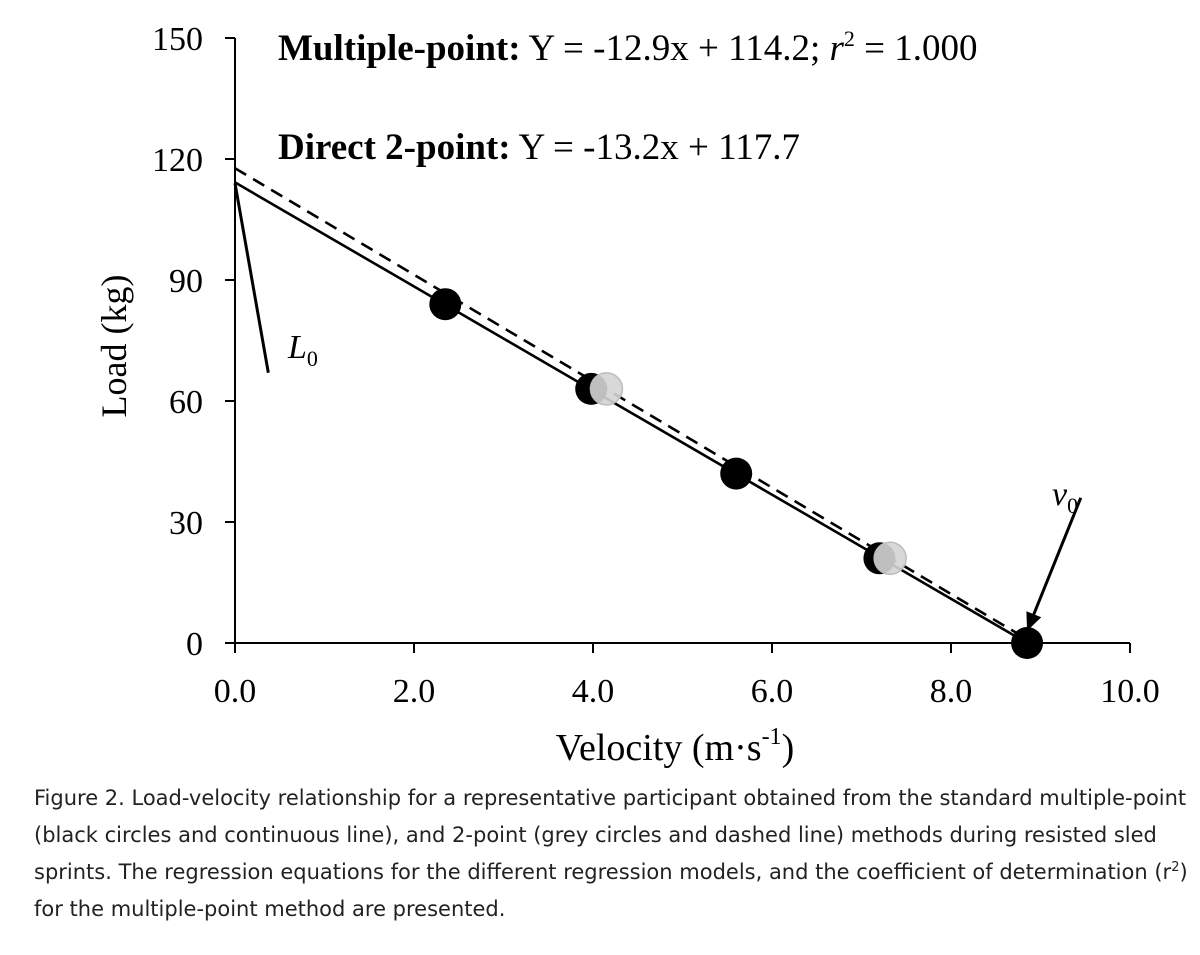 This screenshot has height=955, width=1200. Describe the element at coordinates (675, 746) in the screenshot. I see `x-axis-label: Velocity (m·s-1)` at that location.